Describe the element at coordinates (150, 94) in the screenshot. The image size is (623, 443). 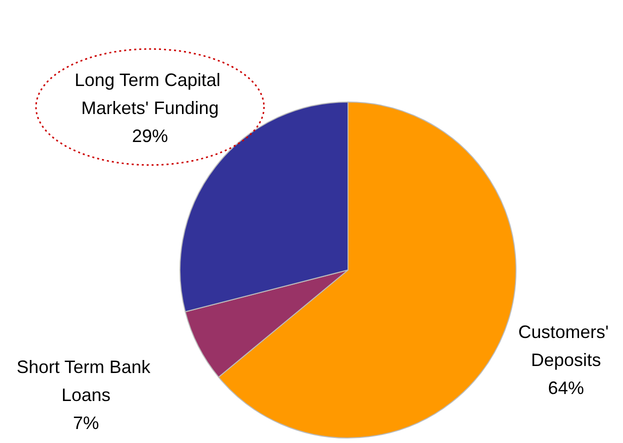
I see `slice-label: Long Term Capital Markets' Funding` at that location.